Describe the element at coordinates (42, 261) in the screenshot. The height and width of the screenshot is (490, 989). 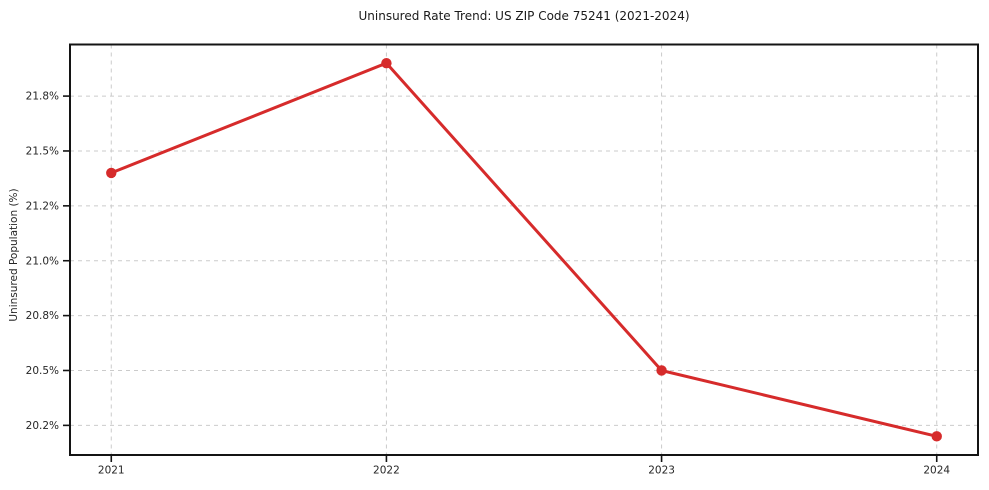
I see `y-tick-label: 21.0%` at that location.